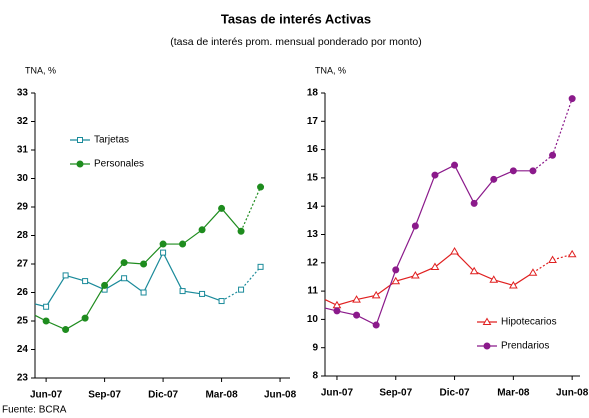 This screenshot has height=418, width=589. What do you see at coordinates (23, 207) in the screenshot?
I see `y-tick-label: 29` at bounding box center [23, 207].